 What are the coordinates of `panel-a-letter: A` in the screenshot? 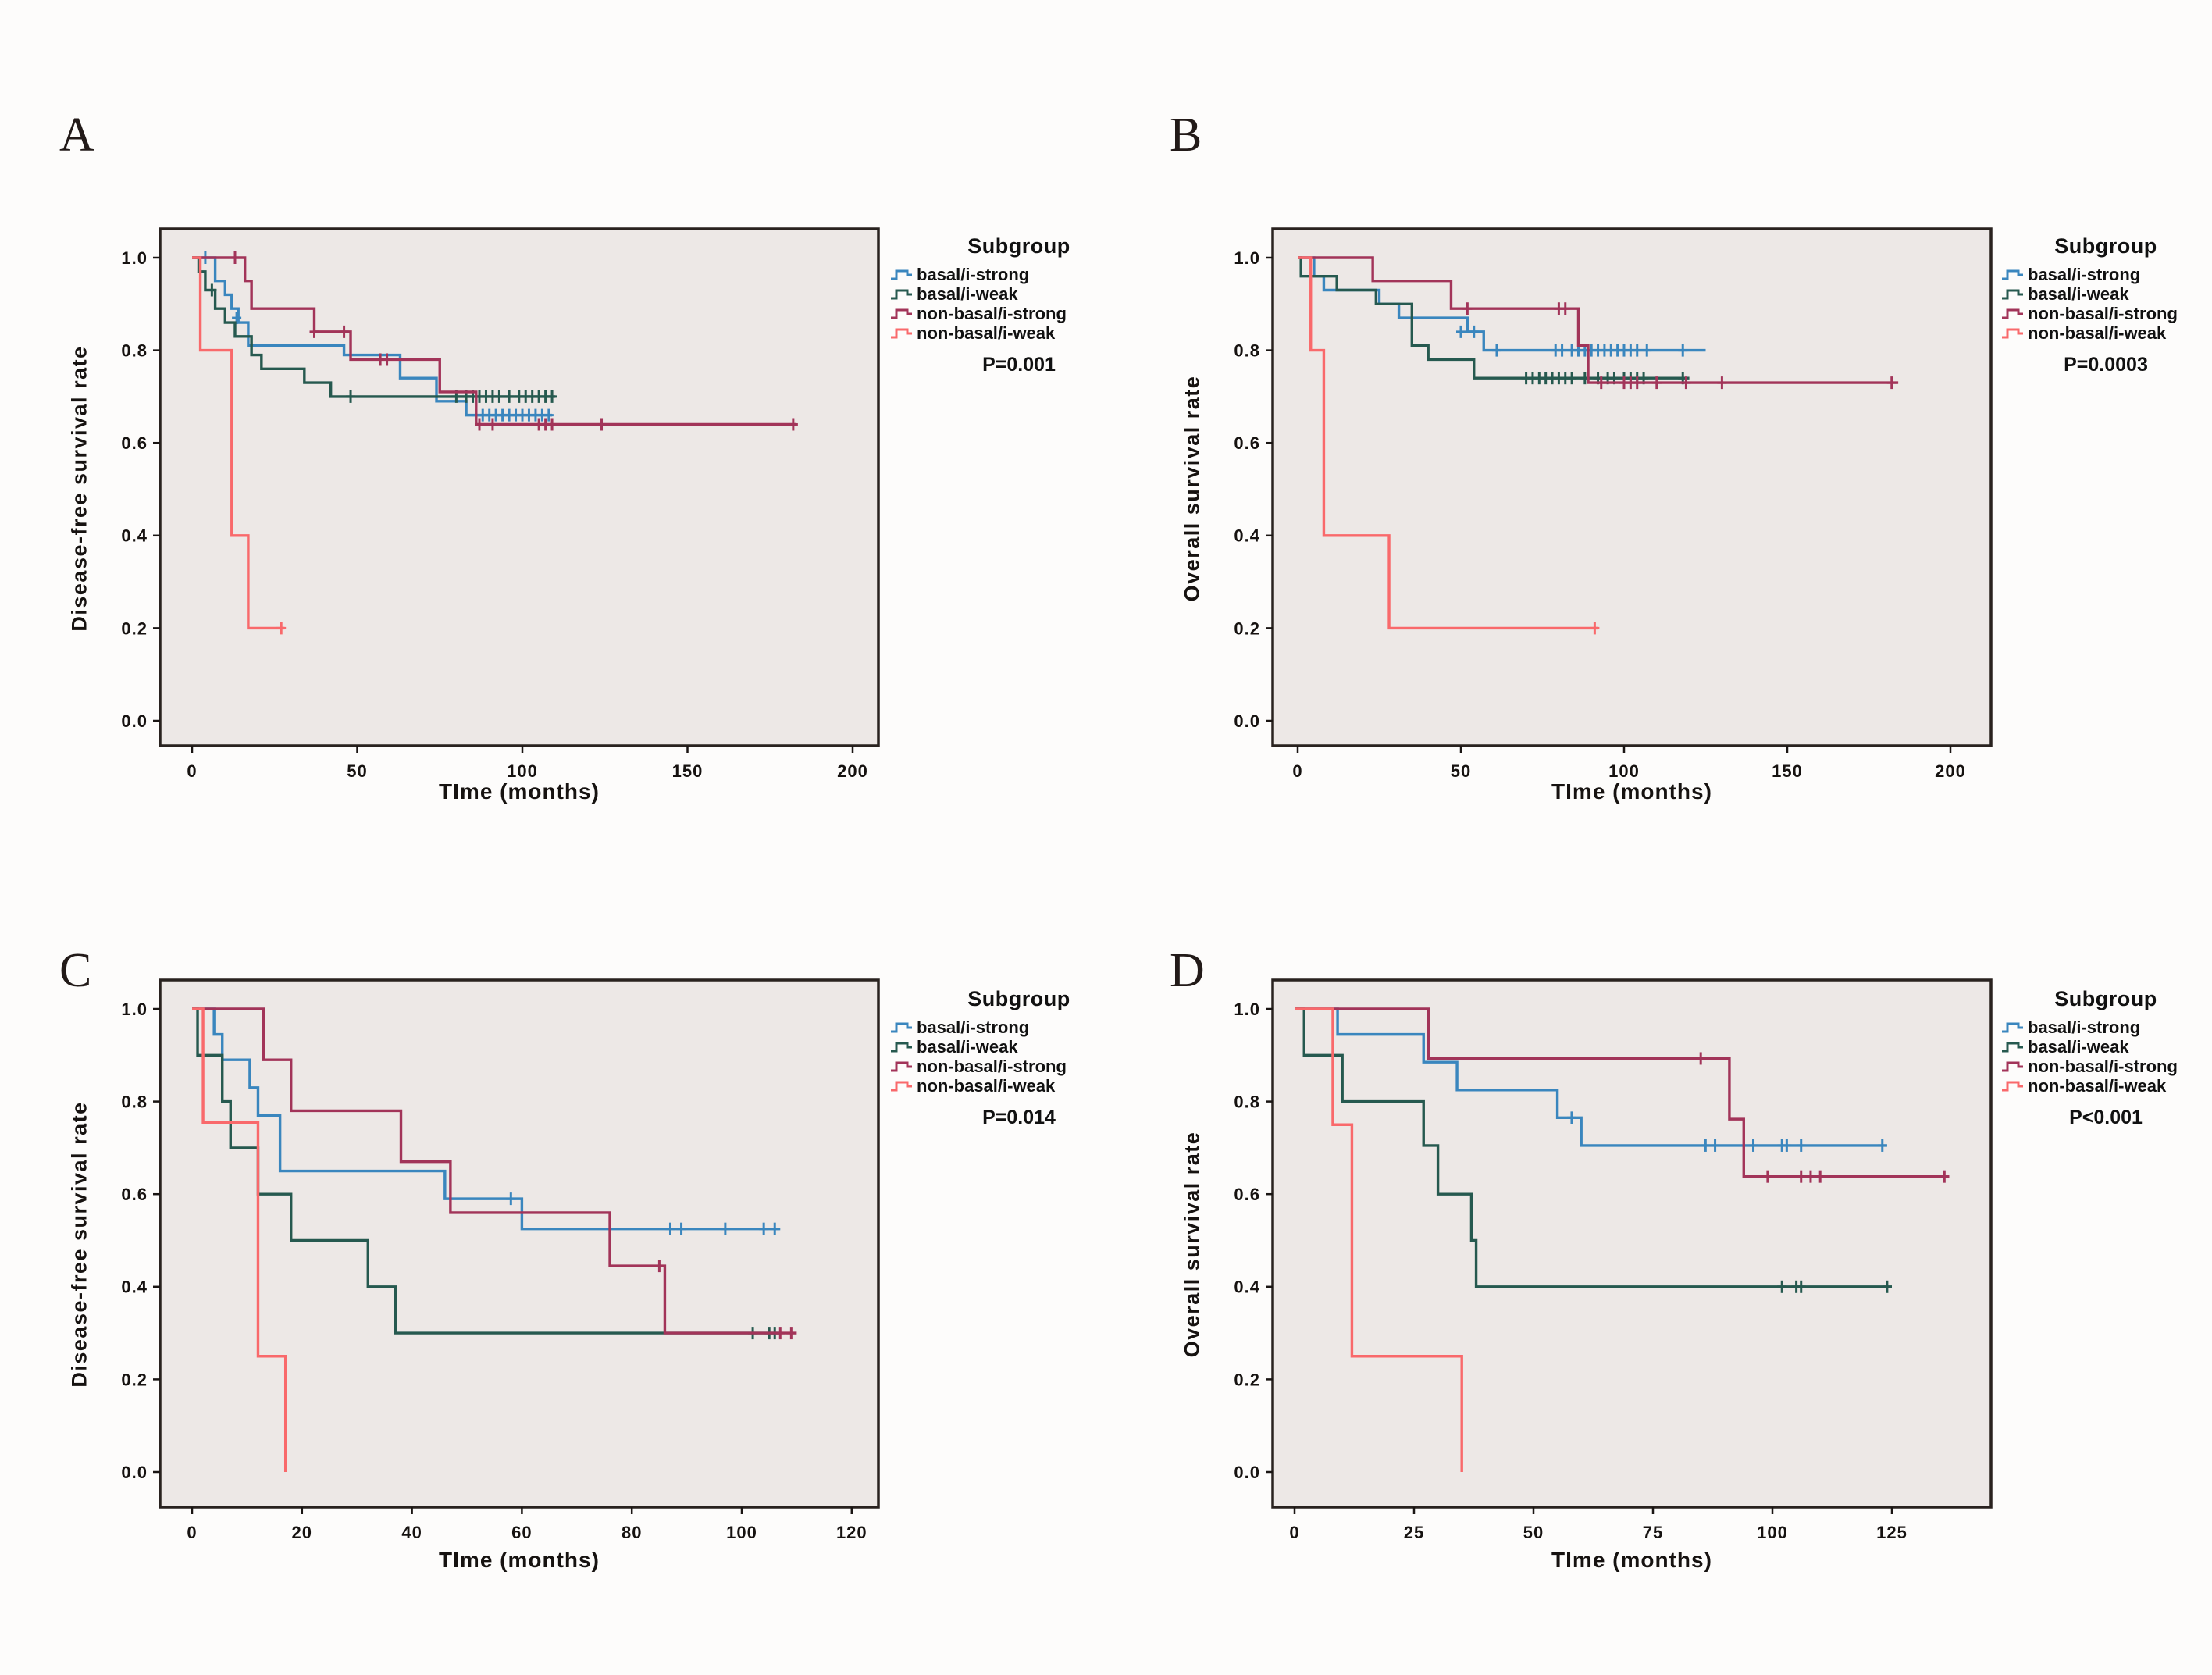 It's located at (76, 135).